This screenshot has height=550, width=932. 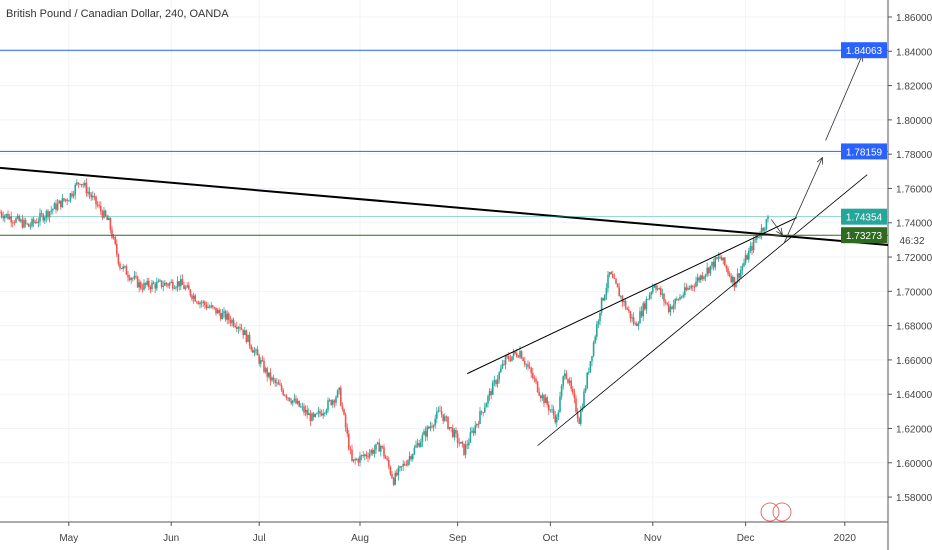 What do you see at coordinates (458, 538) in the screenshot?
I see `x-tick-label: Sep` at bounding box center [458, 538].